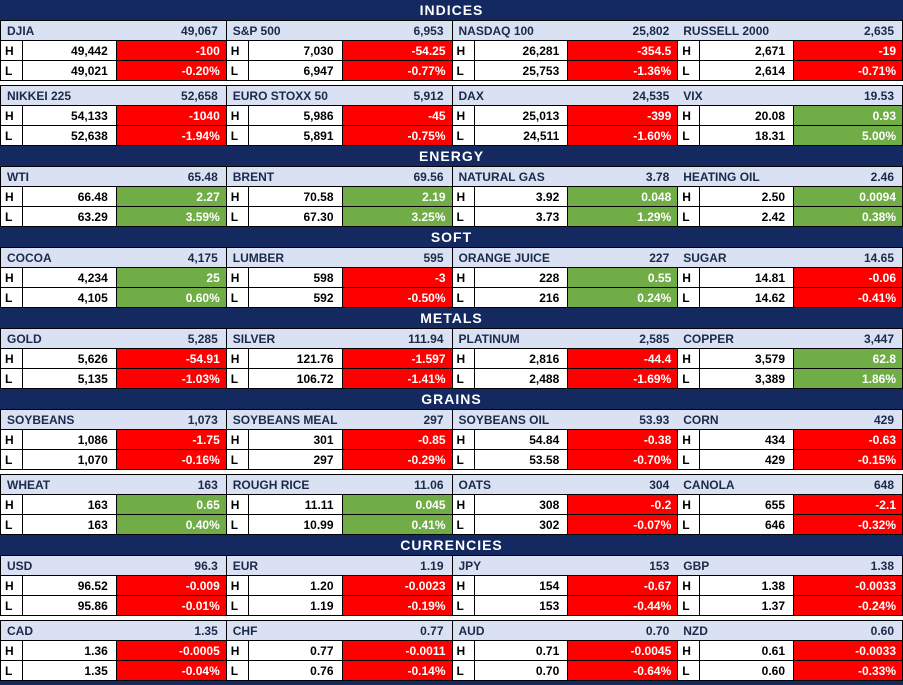 The width and height of the screenshot is (903, 685). I want to click on change-pct-cell: -0.04%, so click(170, 671).